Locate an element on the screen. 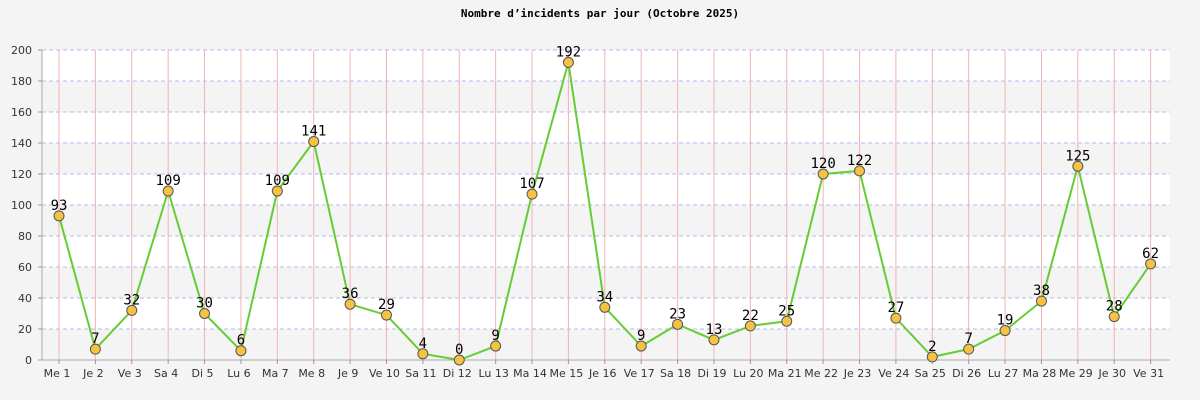 Image resolution: width=1200 pixels, height=400 pixels. x-tick-label: Sa 18 is located at coordinates (675, 373).